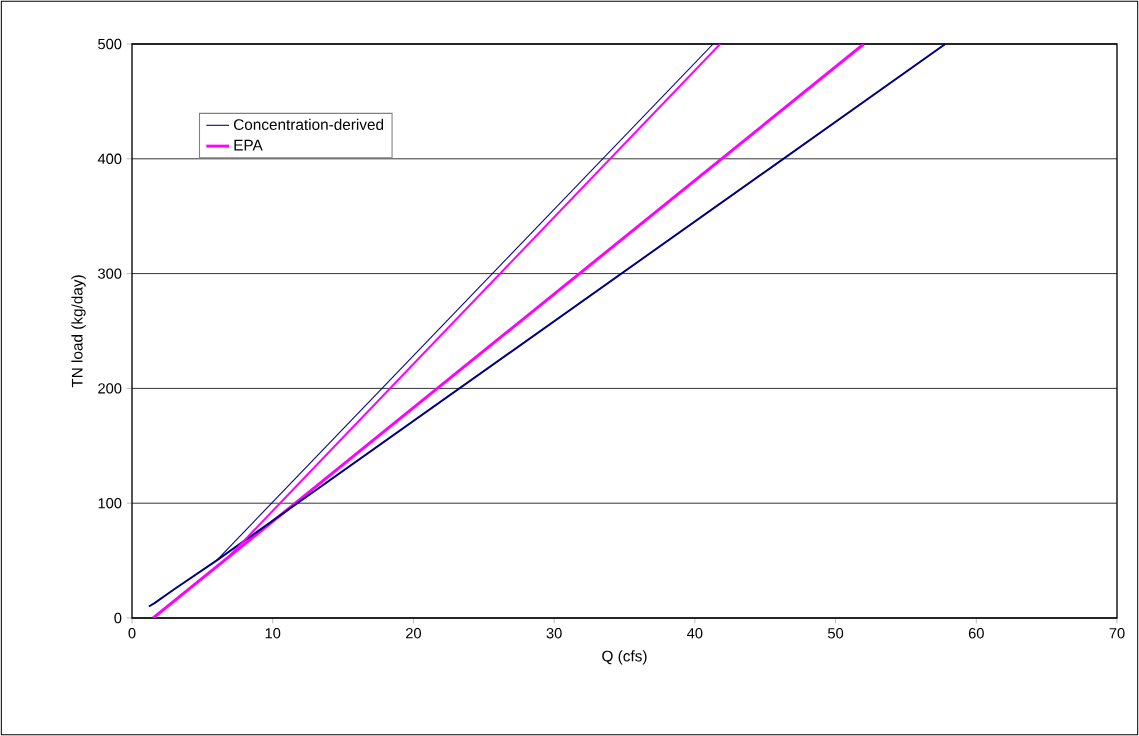  I want to click on x-tick-label: 60, so click(976, 633).